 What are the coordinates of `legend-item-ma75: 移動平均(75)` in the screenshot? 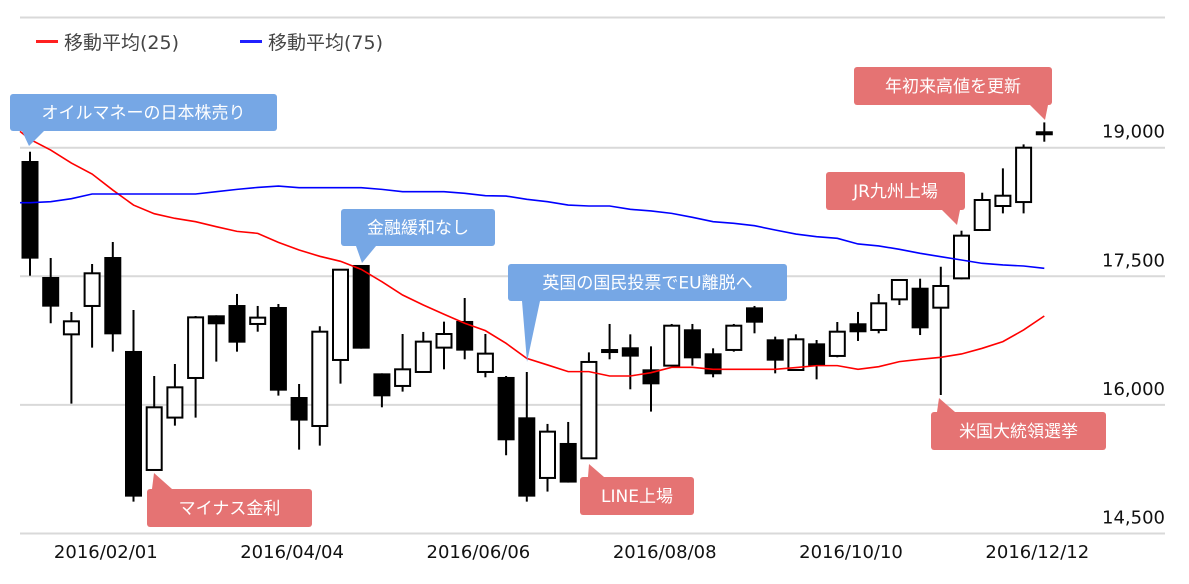 It's located at (311, 43).